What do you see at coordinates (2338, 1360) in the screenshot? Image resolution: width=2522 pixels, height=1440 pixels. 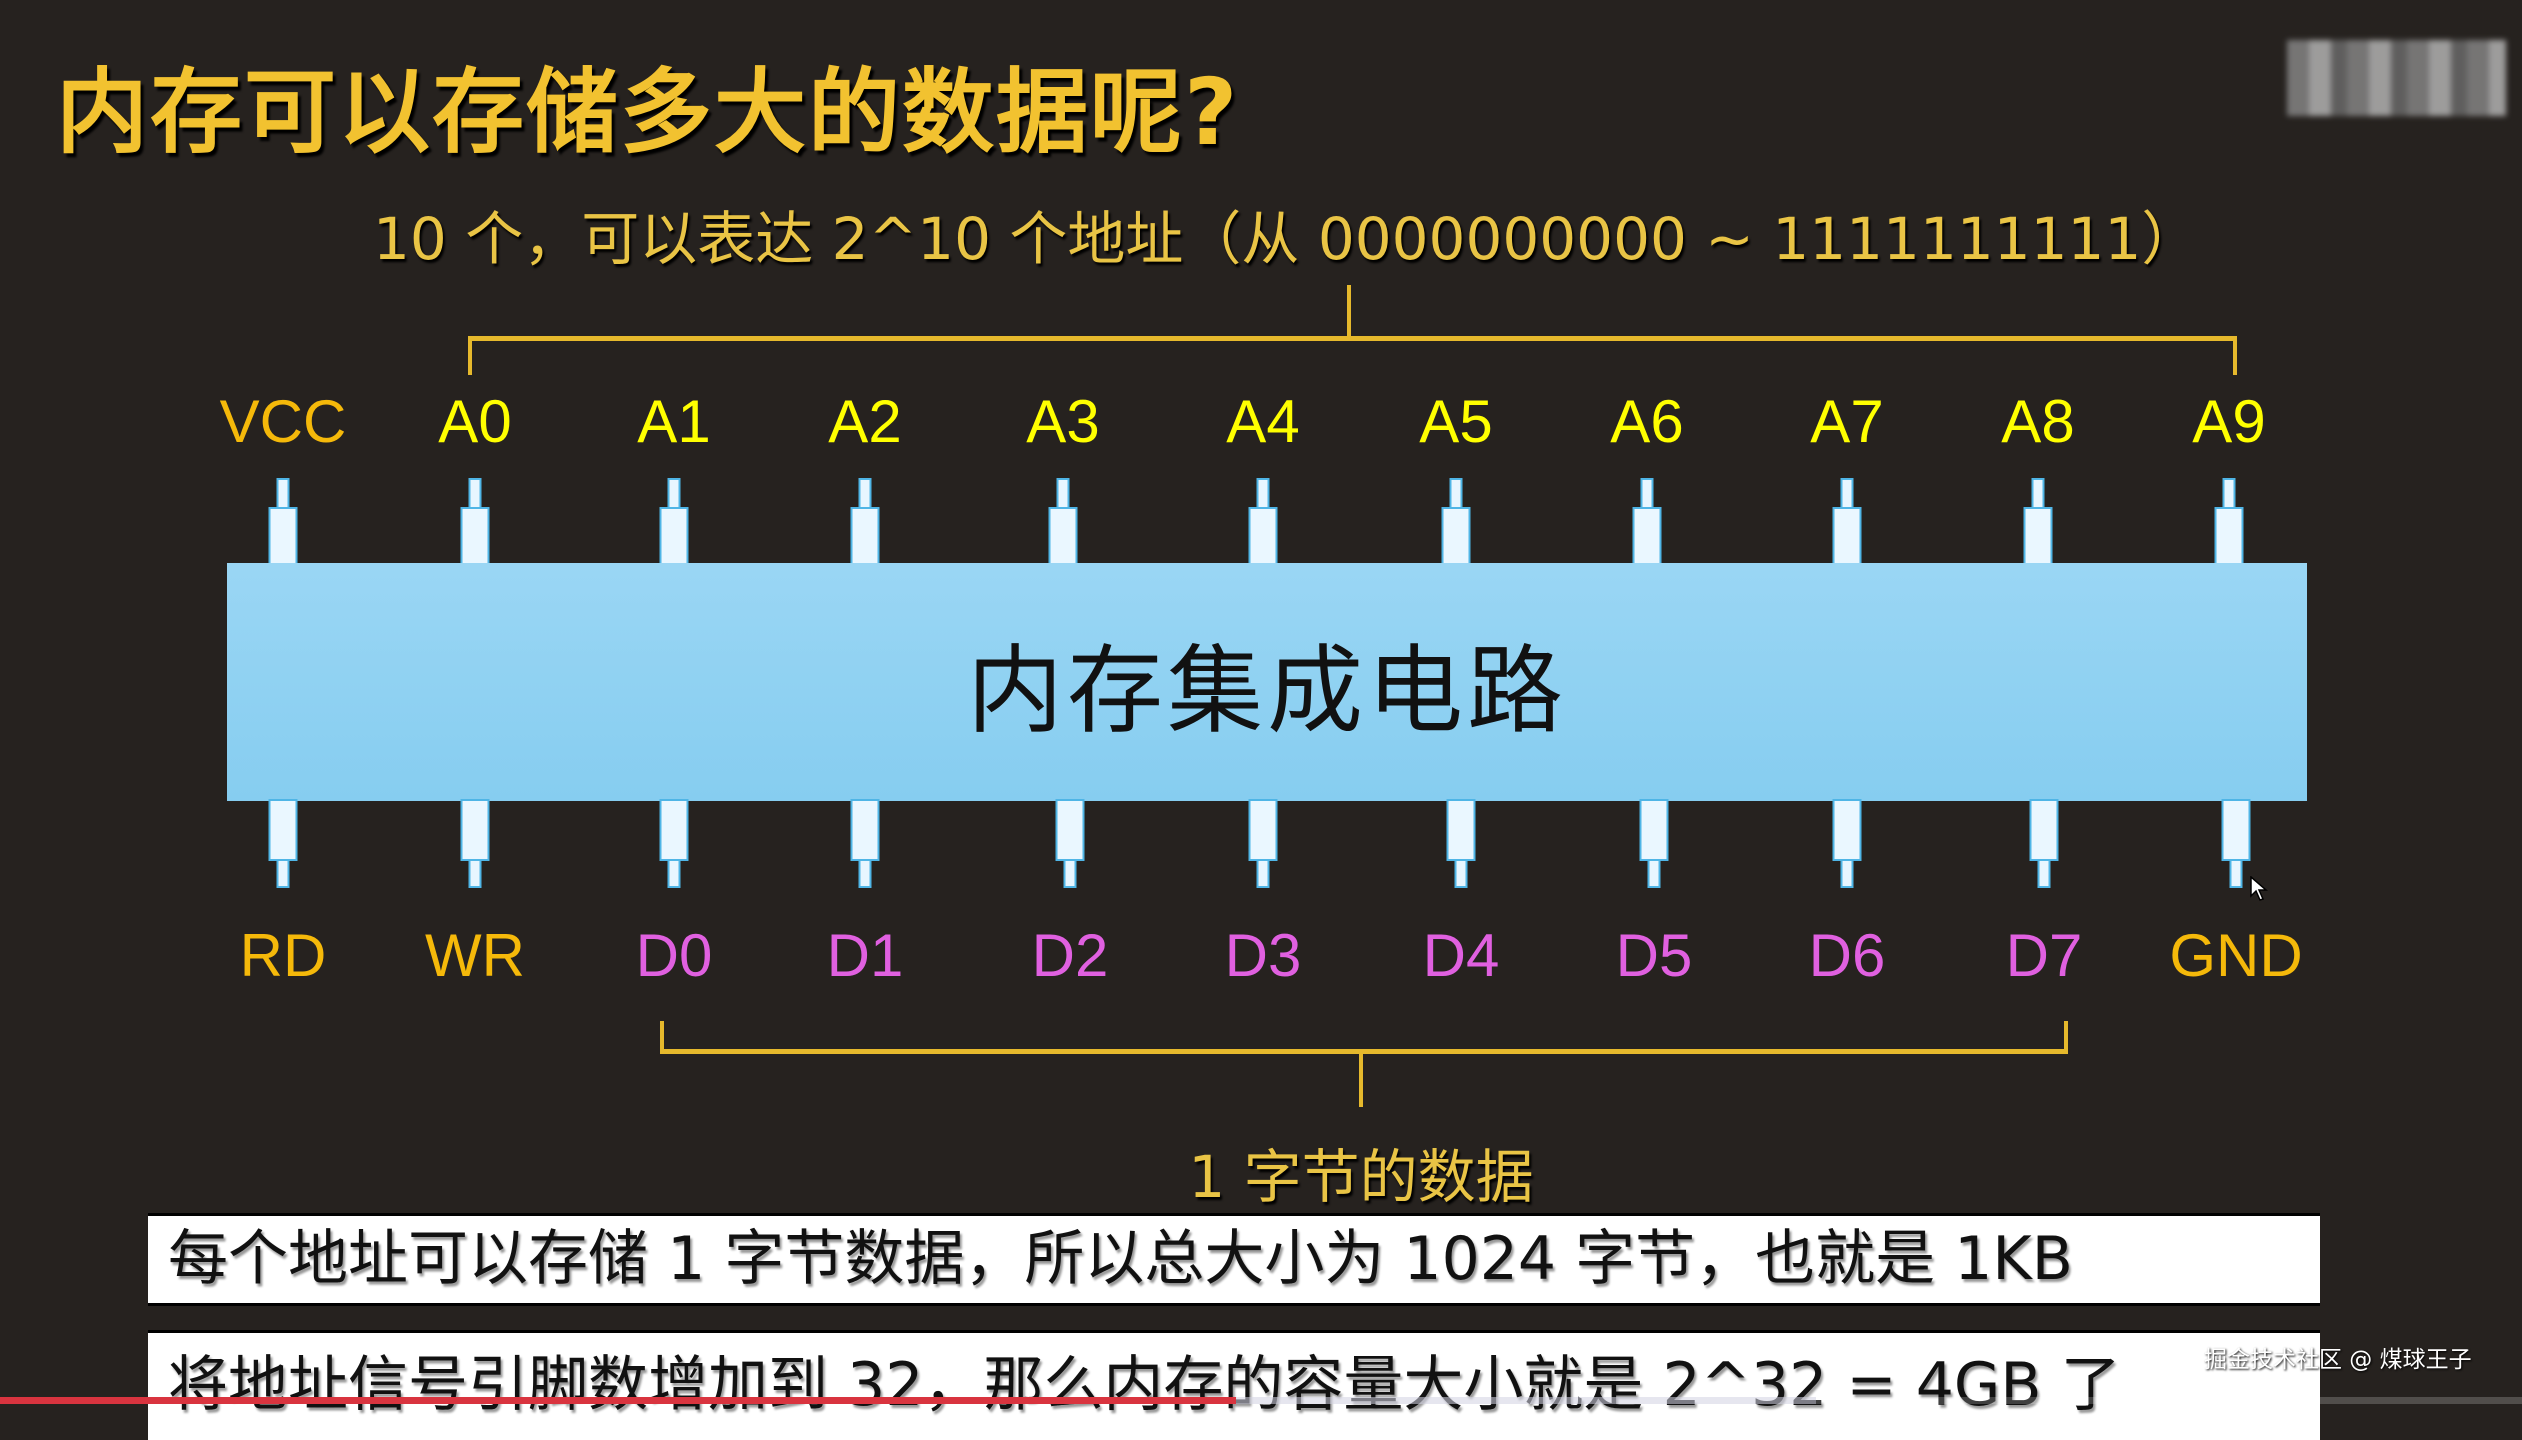 I see `watermark: 掘金技术社区 @ 煤球王子` at bounding box center [2338, 1360].